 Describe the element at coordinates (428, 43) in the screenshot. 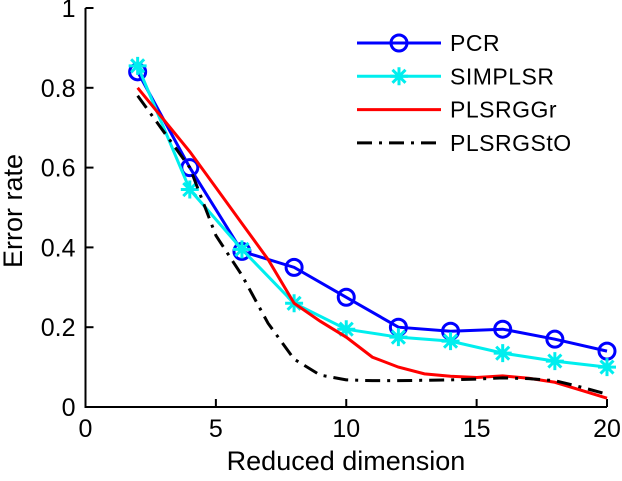

I see `legend-item-pcr: PCR` at that location.